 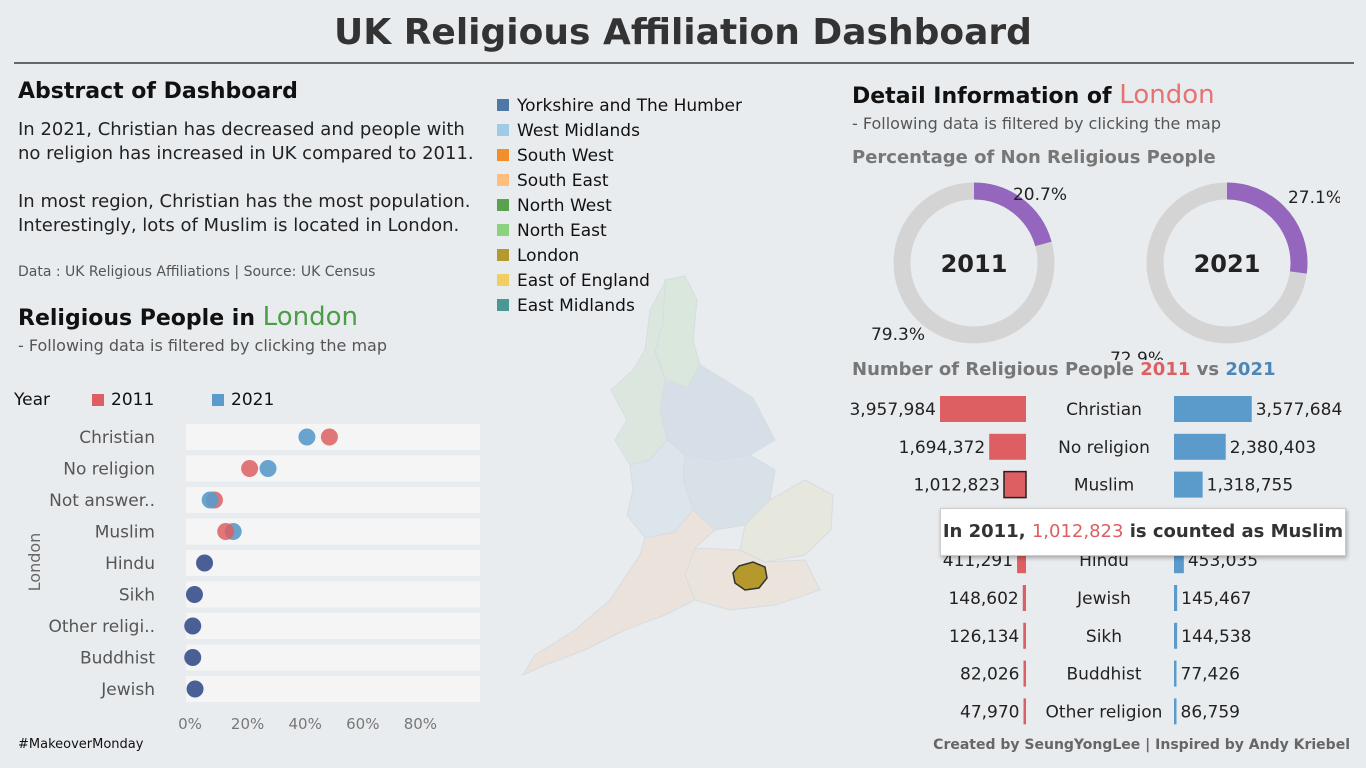 What do you see at coordinates (247, 724) in the screenshot?
I see `x-tick-label: 20%` at bounding box center [247, 724].